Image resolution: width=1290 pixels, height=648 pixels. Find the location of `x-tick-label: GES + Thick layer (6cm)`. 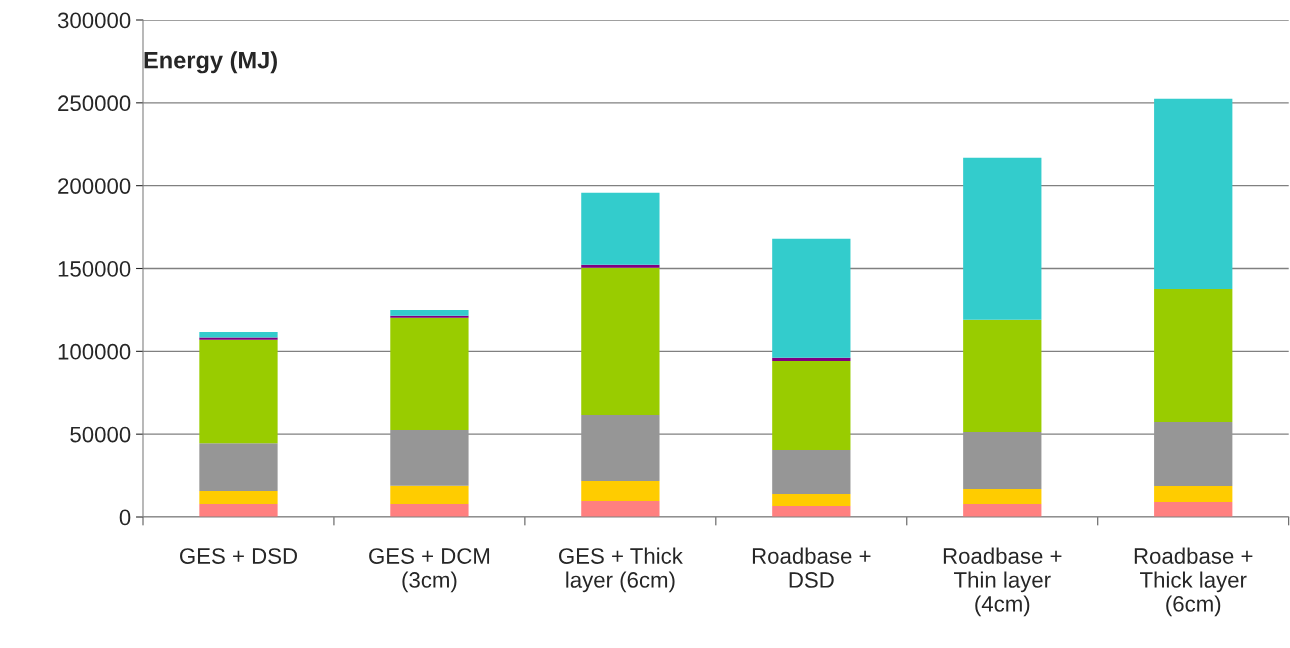

x-tick-label: GES + Thick layer (6cm) is located at coordinates (621, 570).